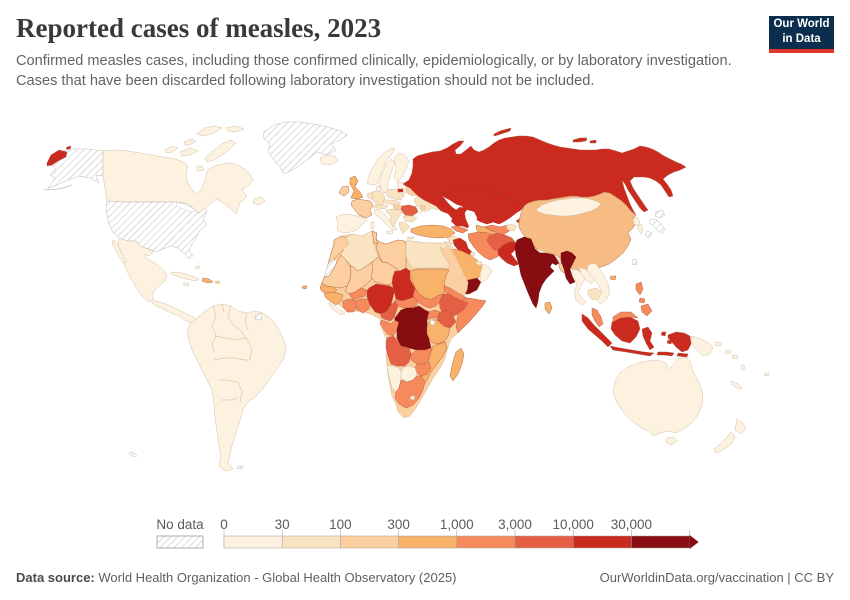 The height and width of the screenshot is (600, 850). Describe the element at coordinates (340, 524) in the screenshot. I see `svg-text: 100` at that location.